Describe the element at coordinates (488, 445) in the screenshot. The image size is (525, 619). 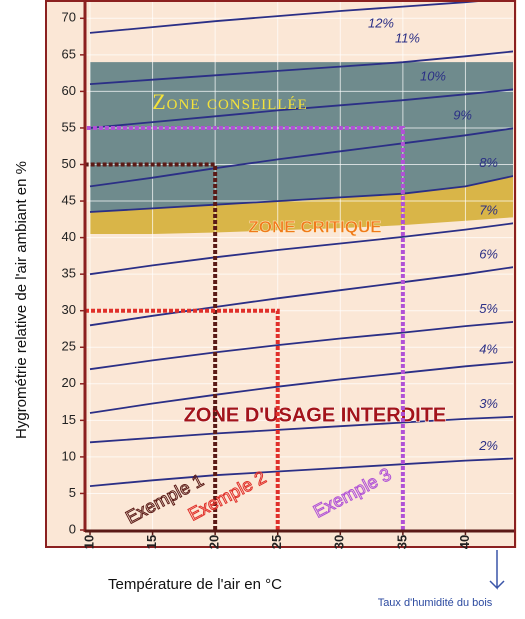
I see `curve-label: 2%` at that location.